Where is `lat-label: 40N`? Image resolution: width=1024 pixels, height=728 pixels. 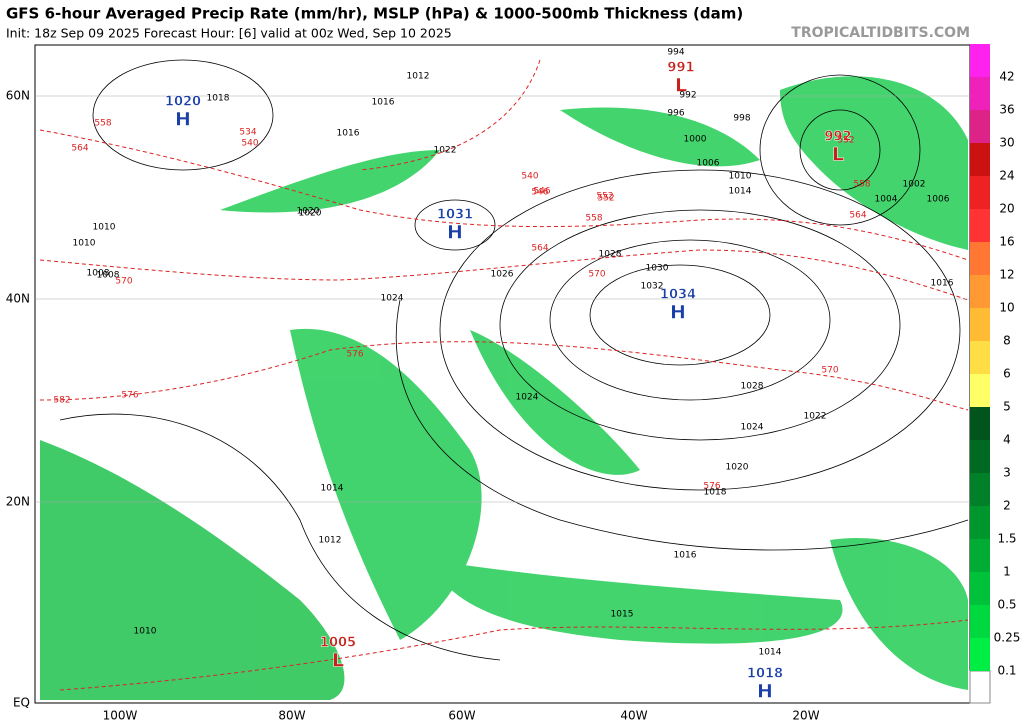 lat-label: 40N is located at coordinates (18, 299).